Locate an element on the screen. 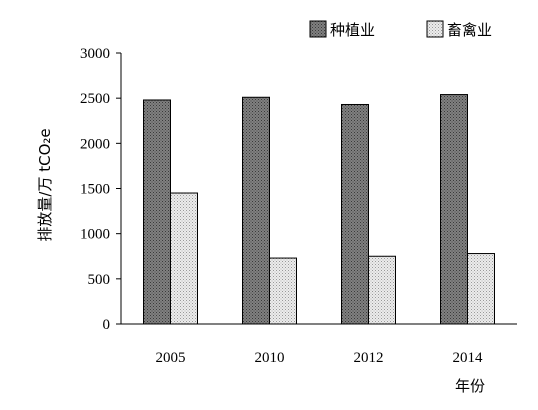 This screenshot has width=538, height=410. bar-planting-2005 is located at coordinates (157, 212).